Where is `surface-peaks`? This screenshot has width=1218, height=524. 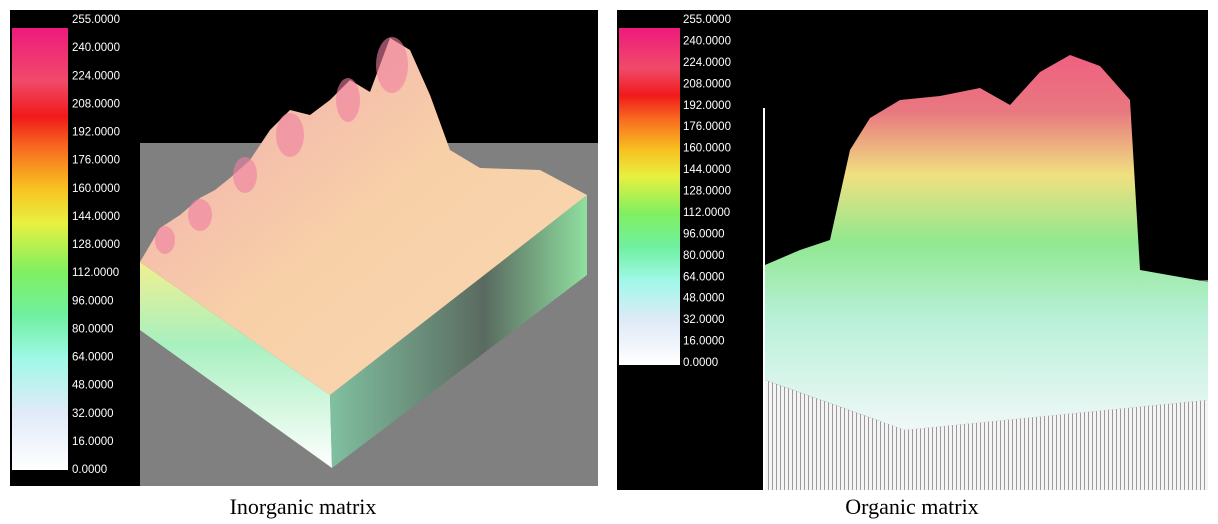
surface-peaks is located at coordinates (281, 145).